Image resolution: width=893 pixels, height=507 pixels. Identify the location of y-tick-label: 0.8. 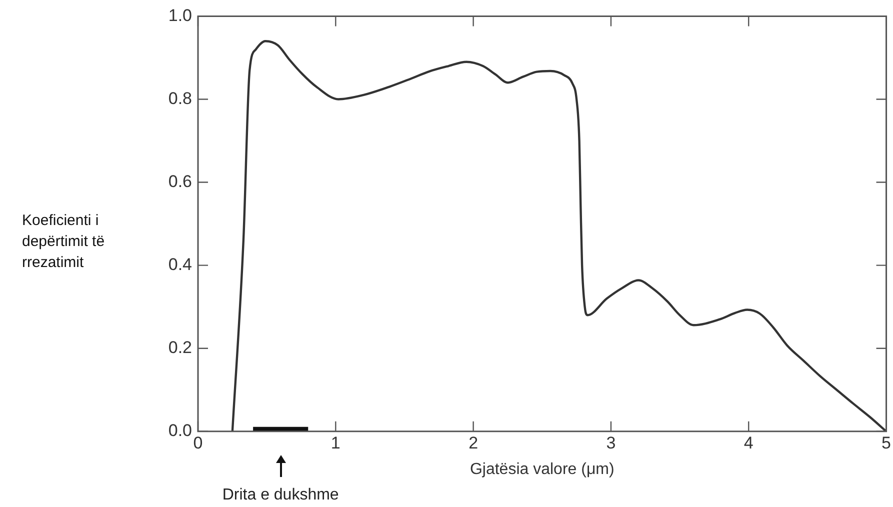
(180, 98).